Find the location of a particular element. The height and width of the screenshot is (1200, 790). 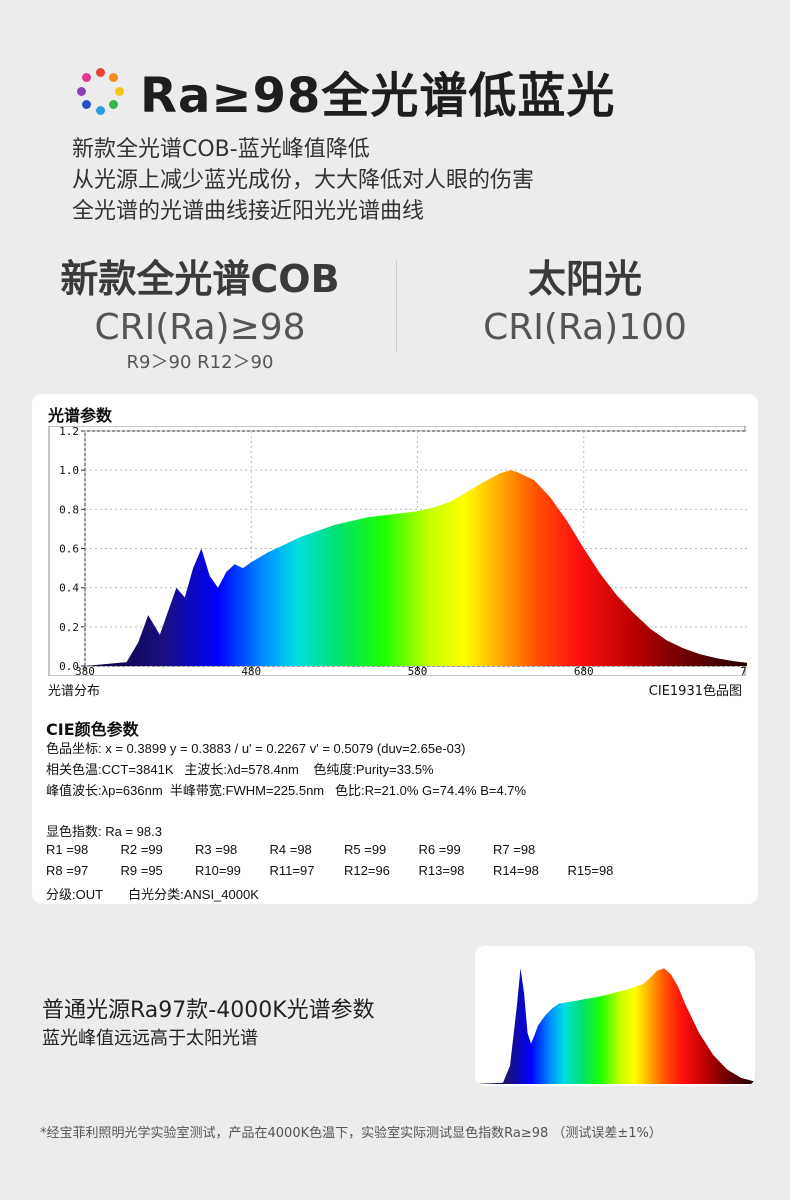

r-value: R2 =99 is located at coordinates (141, 849).